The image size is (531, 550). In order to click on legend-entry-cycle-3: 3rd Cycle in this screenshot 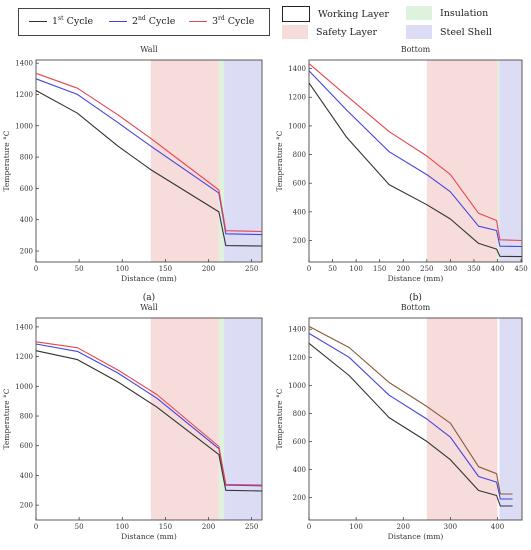, I will do `click(221, 21)`.